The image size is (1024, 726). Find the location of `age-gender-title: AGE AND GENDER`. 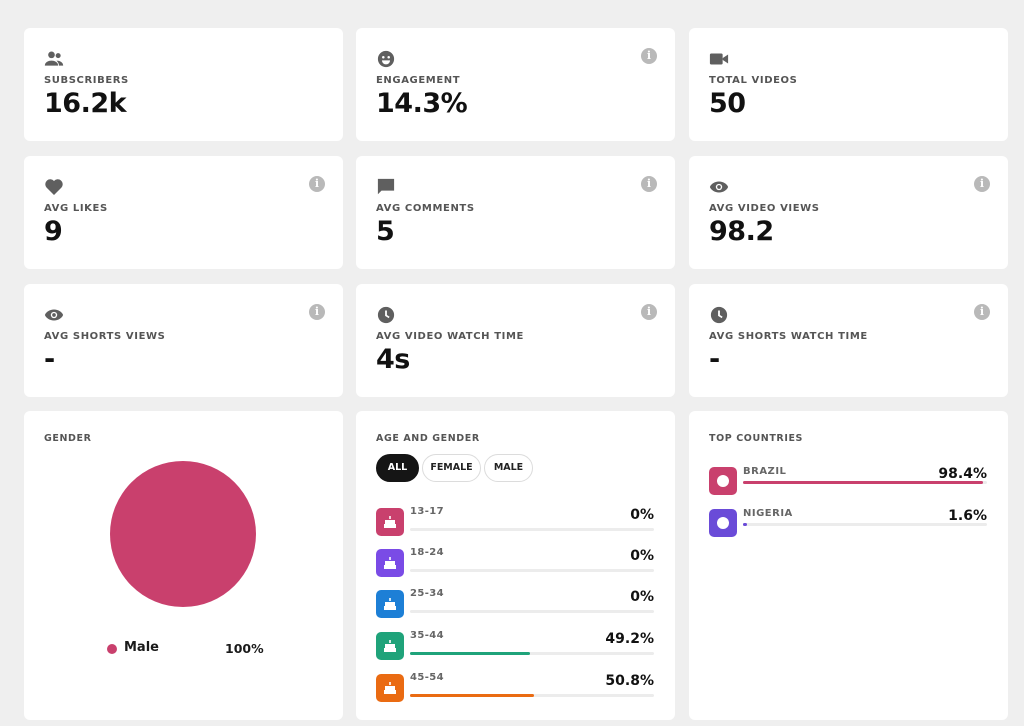

age-gender-title: AGE AND GENDER is located at coordinates (428, 438).